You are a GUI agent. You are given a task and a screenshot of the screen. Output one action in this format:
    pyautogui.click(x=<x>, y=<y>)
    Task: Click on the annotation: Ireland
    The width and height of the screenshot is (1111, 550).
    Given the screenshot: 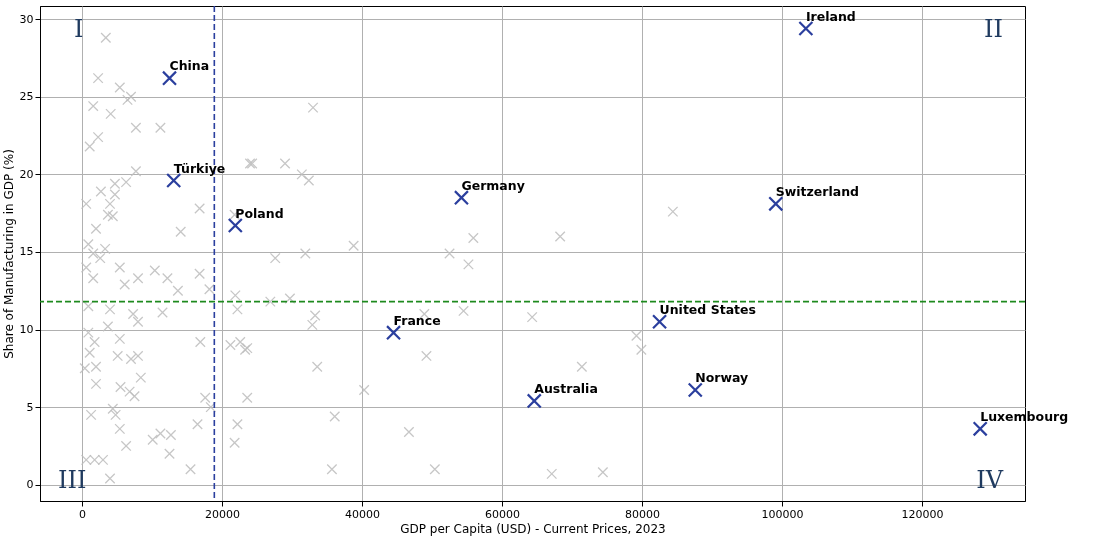 What is the action you would take?
    pyautogui.click(x=830, y=16)
    